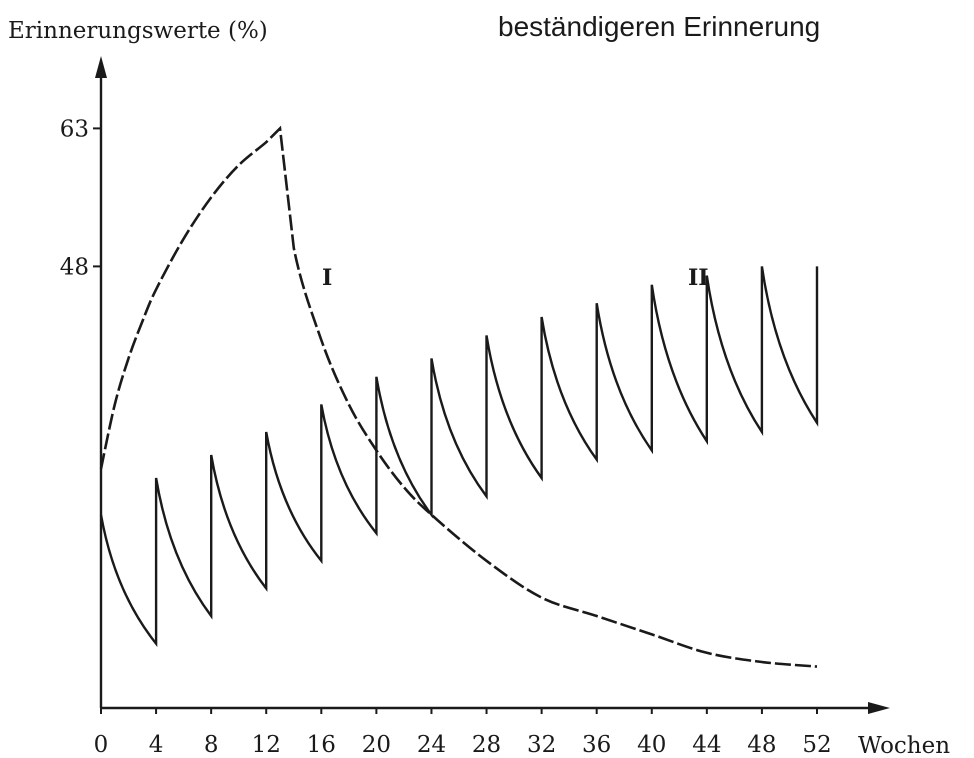  Describe the element at coordinates (138, 31) in the screenshot. I see `y-axis-label: Erinnerungswerte (%)` at that location.